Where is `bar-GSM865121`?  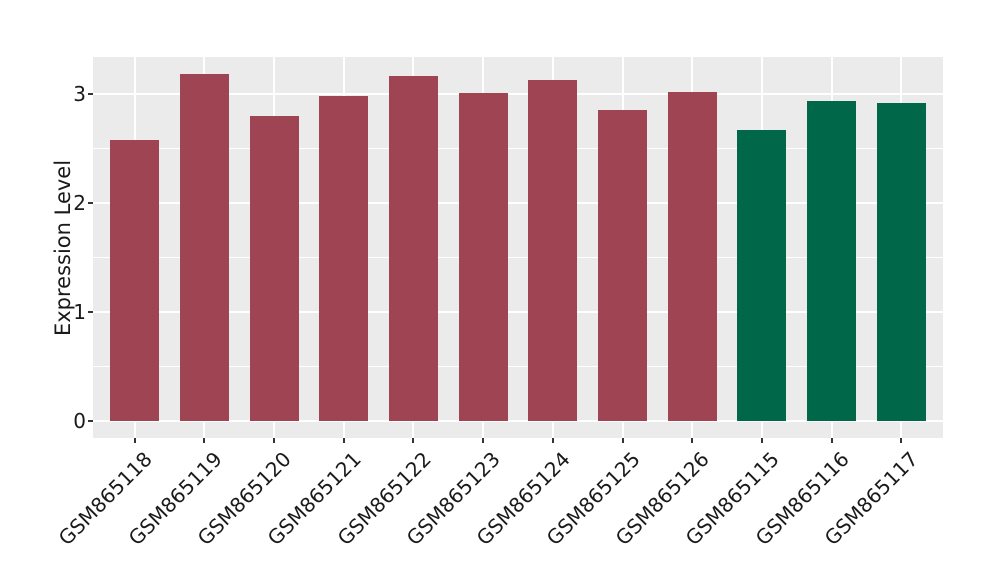 bar-GSM865121 is located at coordinates (344, 258).